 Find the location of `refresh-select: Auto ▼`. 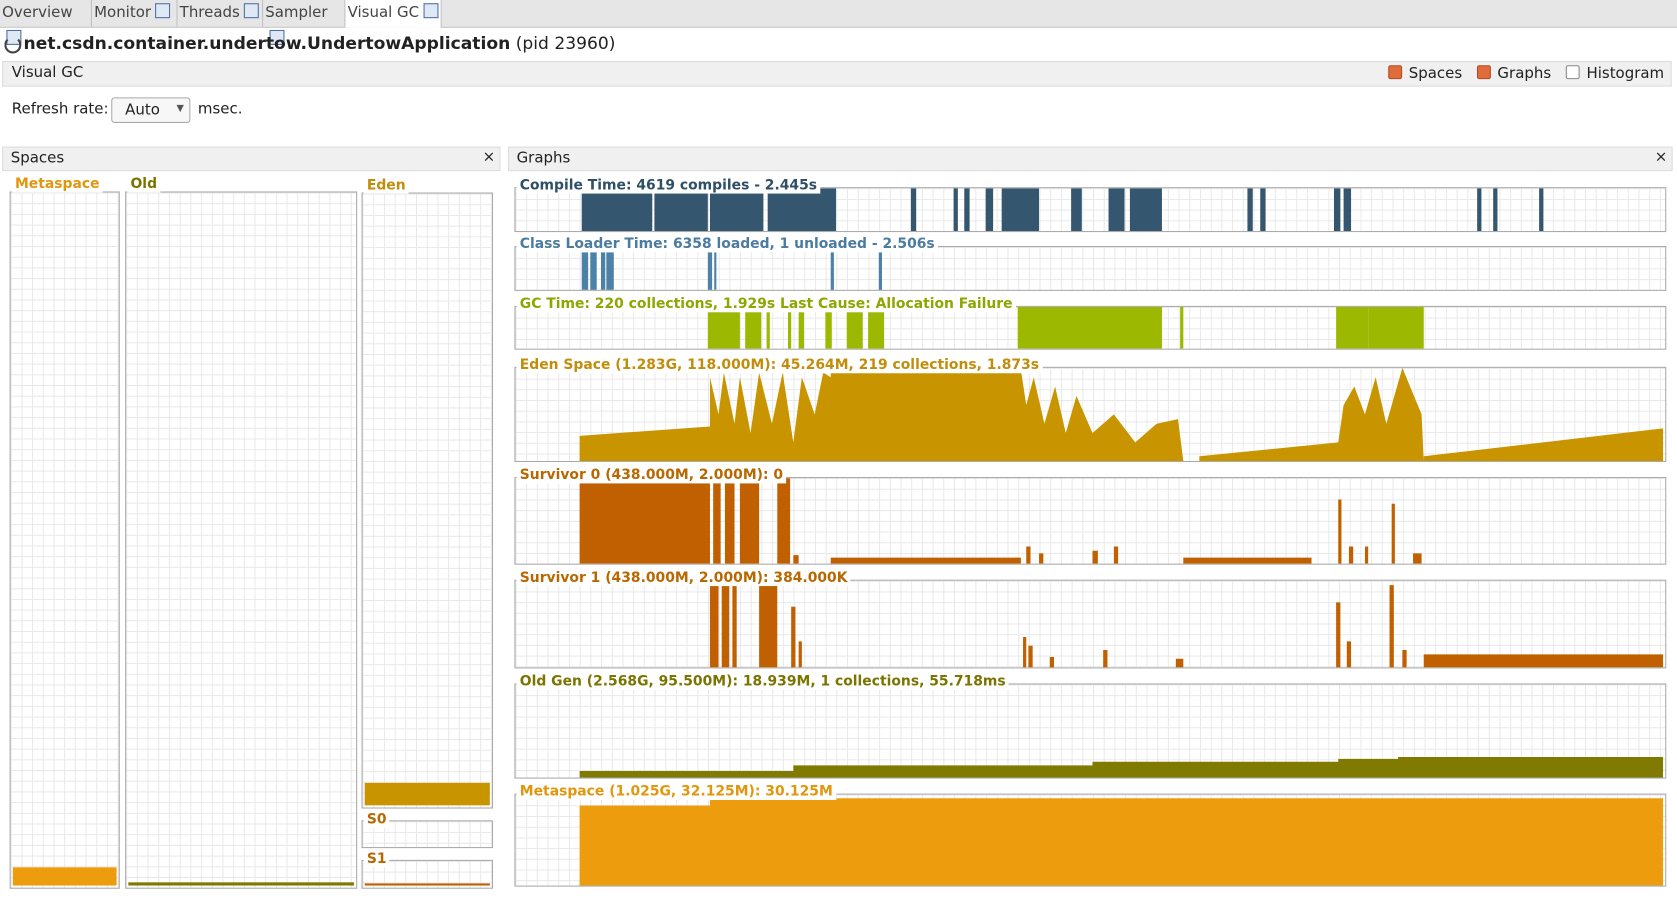

refresh-select: Auto ▼ is located at coordinates (151, 110).